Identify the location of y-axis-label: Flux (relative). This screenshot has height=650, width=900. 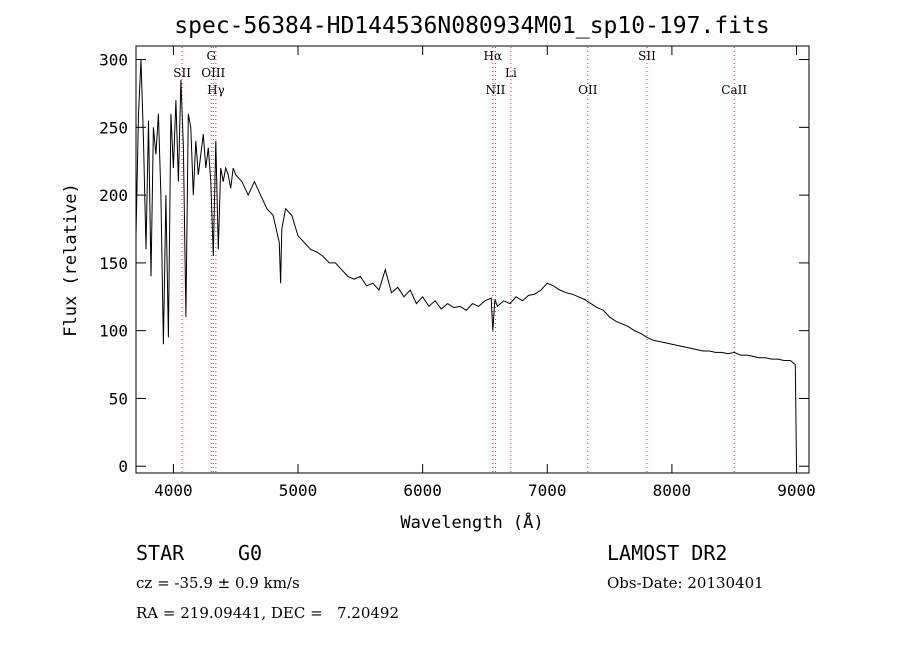
(71, 260).